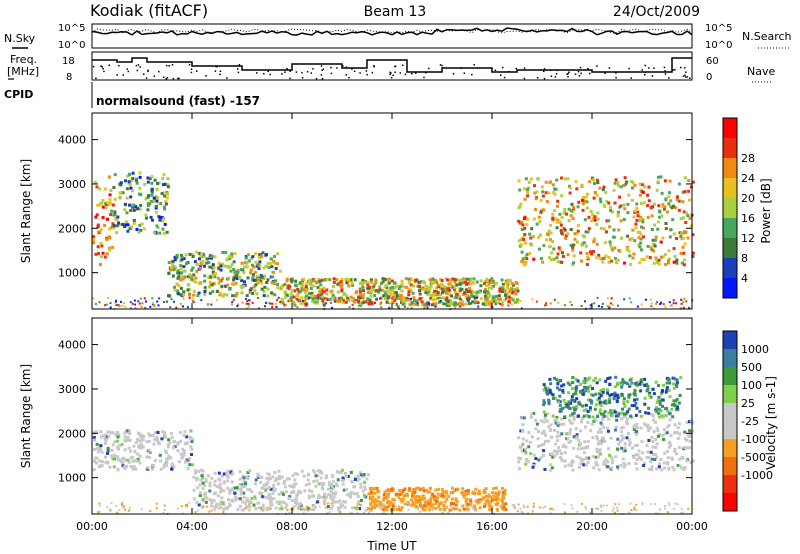 This screenshot has width=800, height=554. Describe the element at coordinates (744, 278) in the screenshot. I see `colorbar-tick-label: 4` at that location.